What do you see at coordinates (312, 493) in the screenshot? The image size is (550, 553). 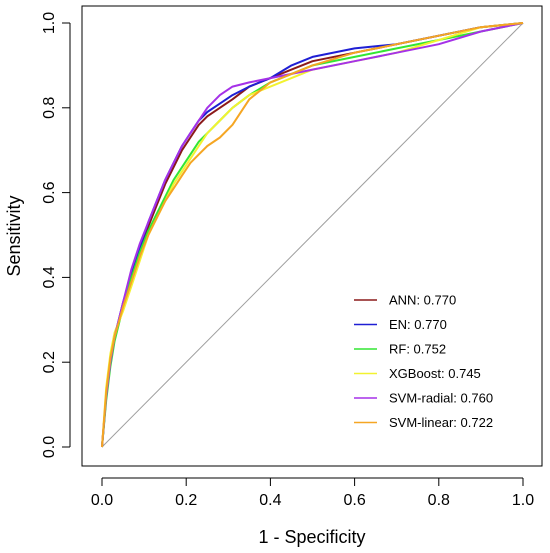 I see `x-axis: 0.0 0.2 0.4 0.6 0.8 1.0` at bounding box center [312, 493].